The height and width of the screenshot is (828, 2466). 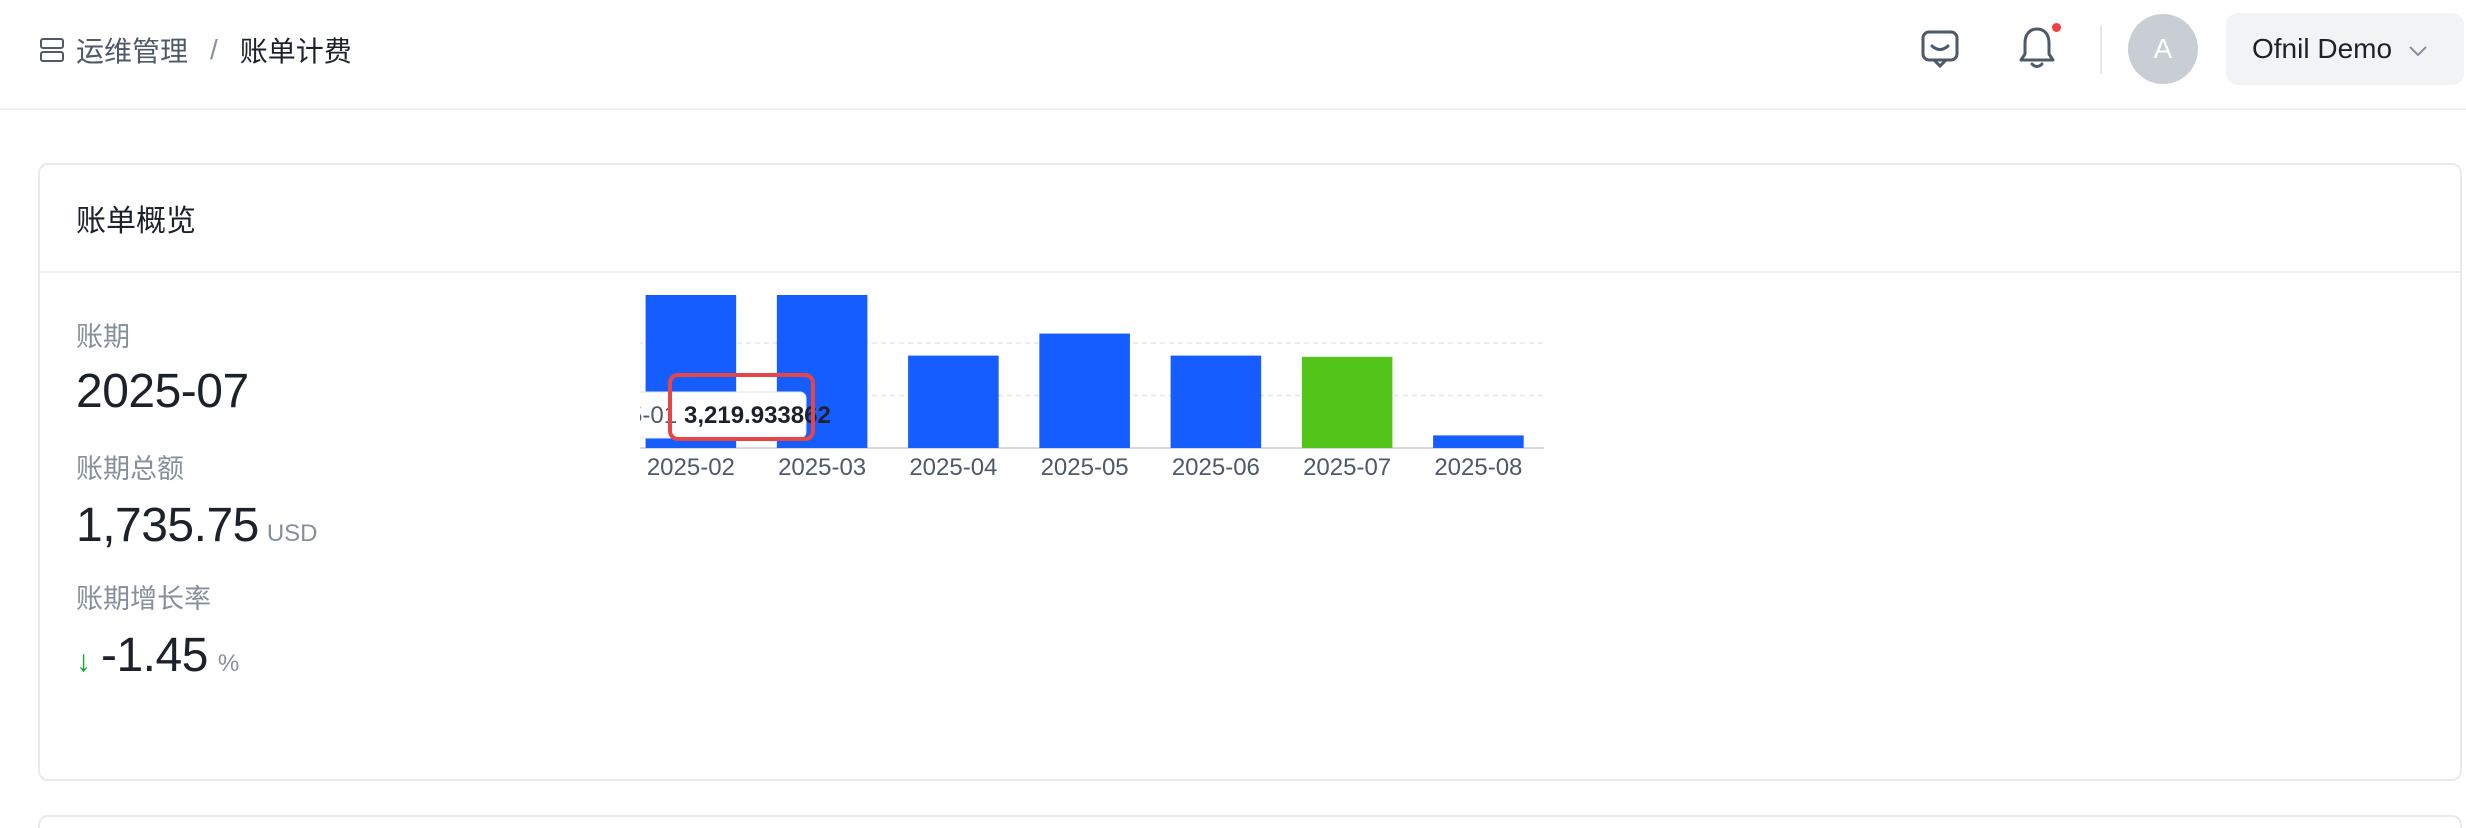 I want to click on bell-icon, so click(x=2037, y=50).